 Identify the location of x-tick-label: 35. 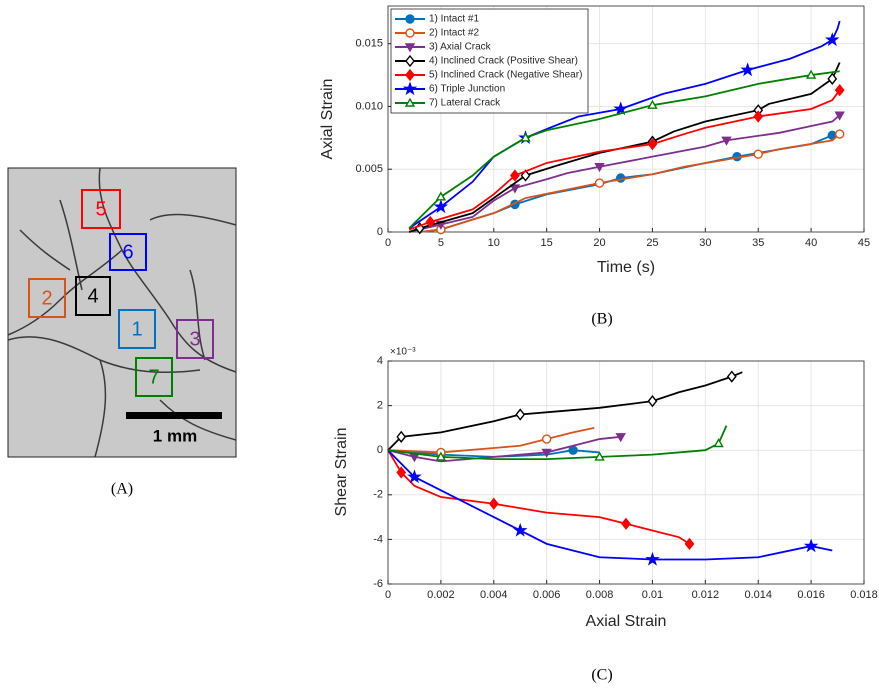
(758, 243).